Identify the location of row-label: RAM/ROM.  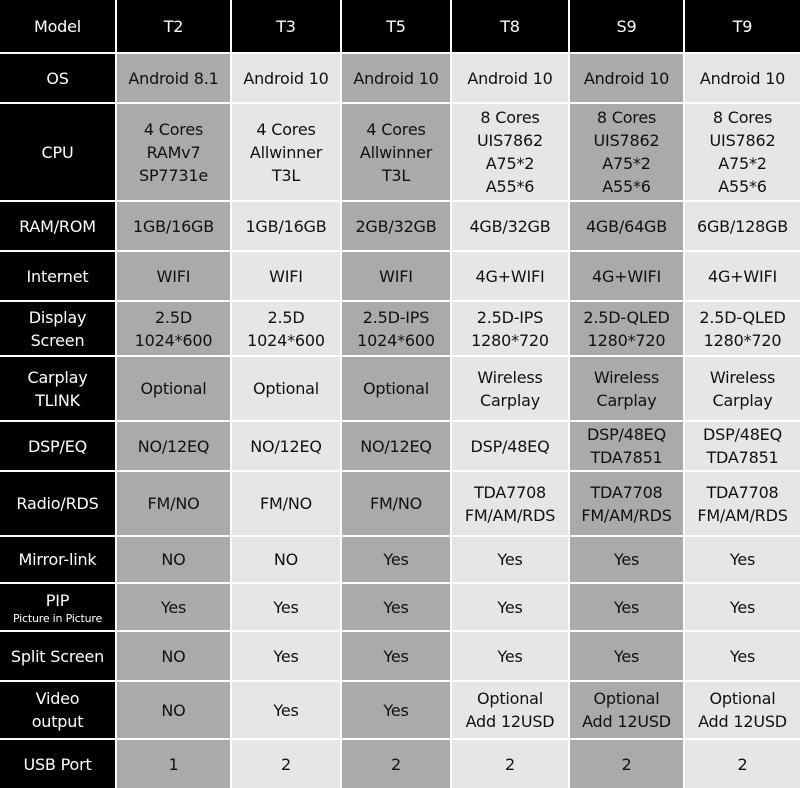
(57, 226).